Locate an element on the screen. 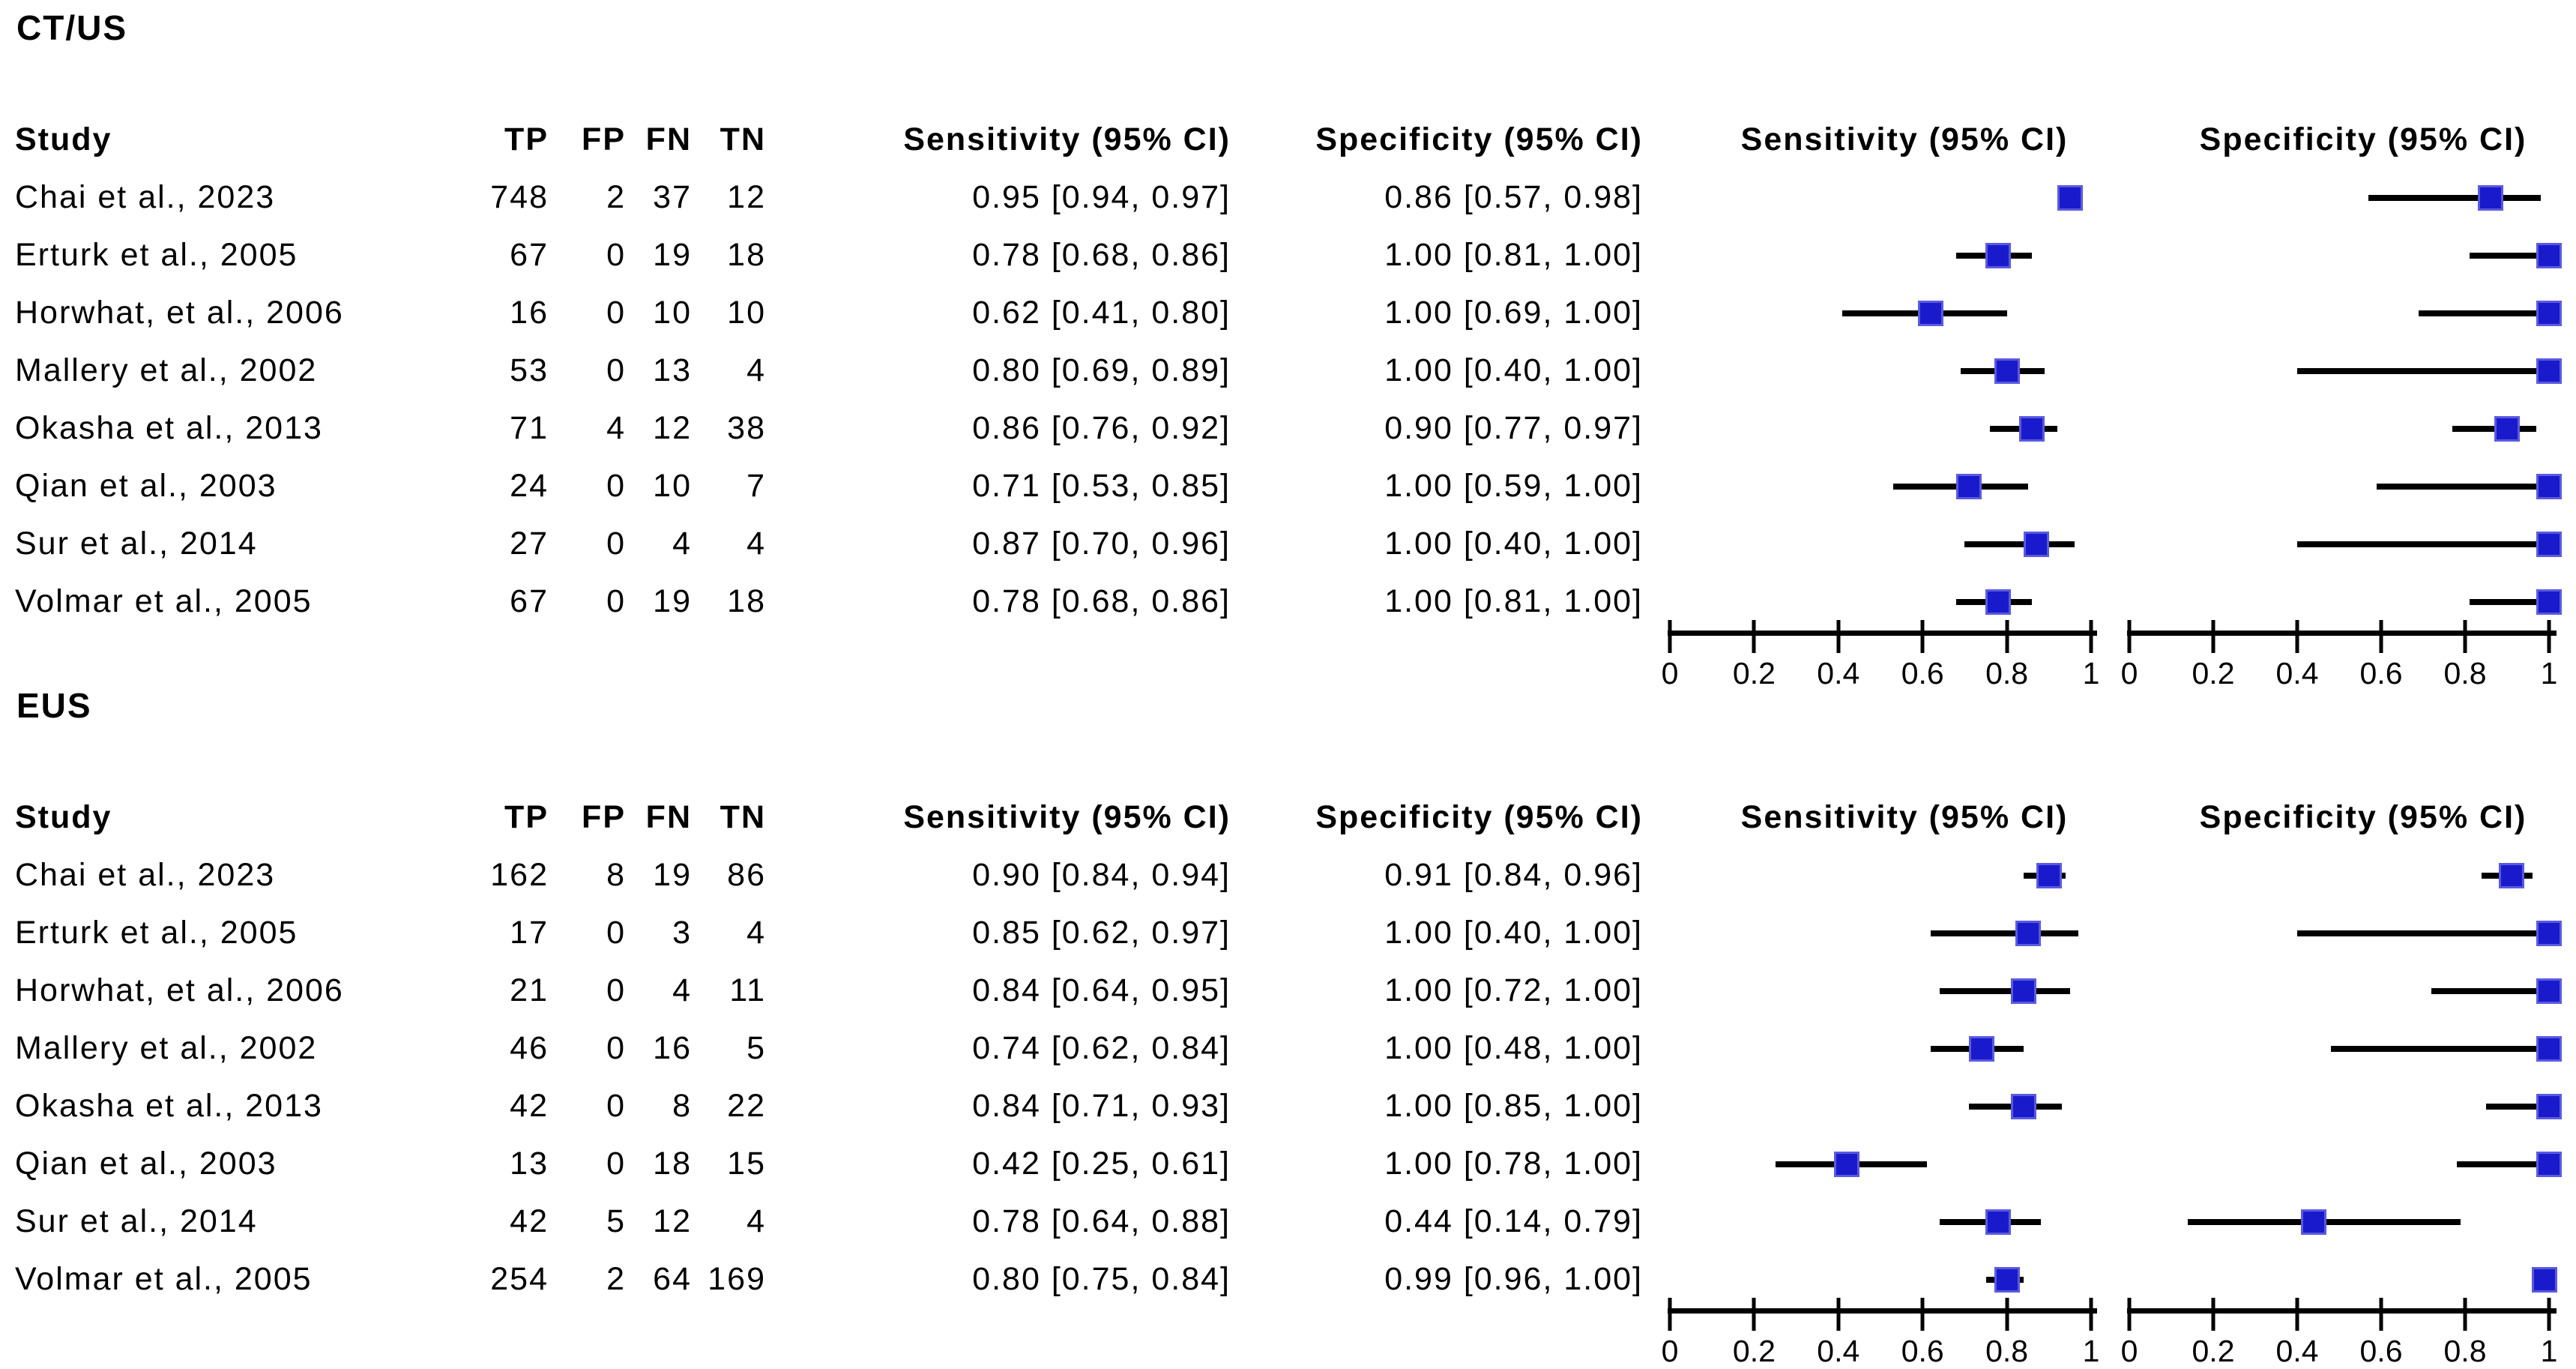  sensitivity-ci-text: 0.80 [0.69, 0.89] is located at coordinates (1102, 370).